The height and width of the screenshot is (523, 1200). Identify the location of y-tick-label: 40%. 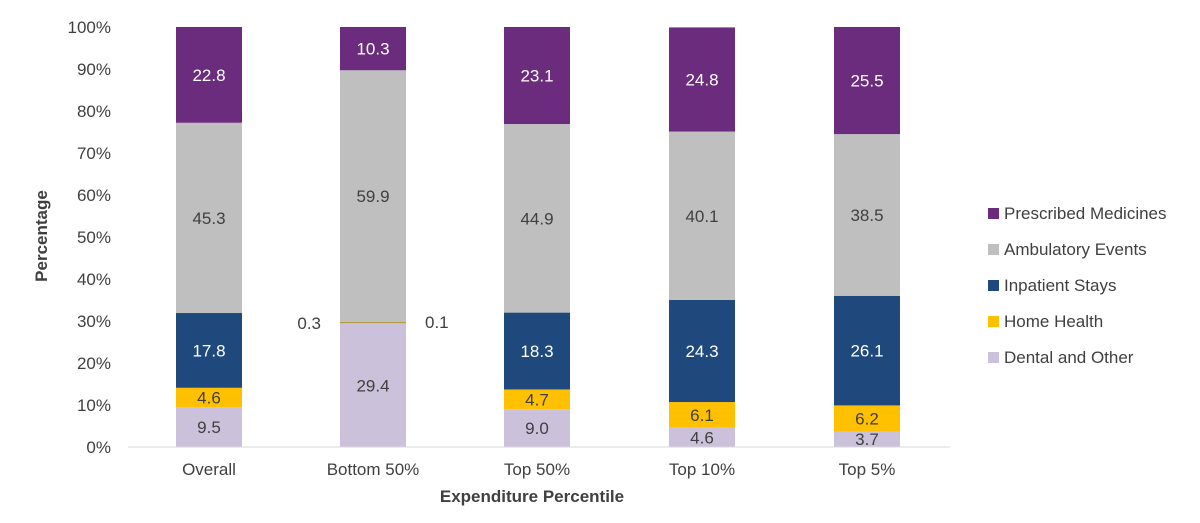
(94, 279).